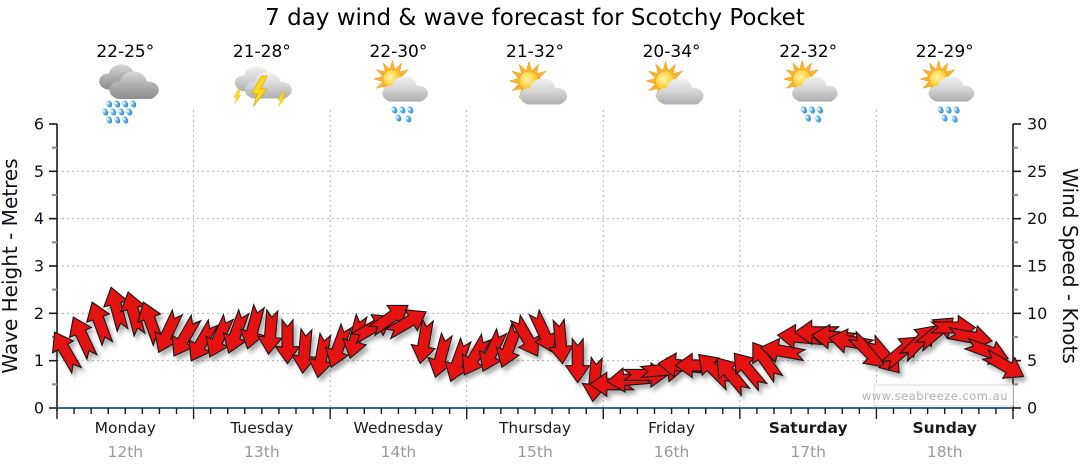 This screenshot has height=475, width=1080. What do you see at coordinates (808, 52) in the screenshot?
I see `day-temperature: 22-32°` at bounding box center [808, 52].